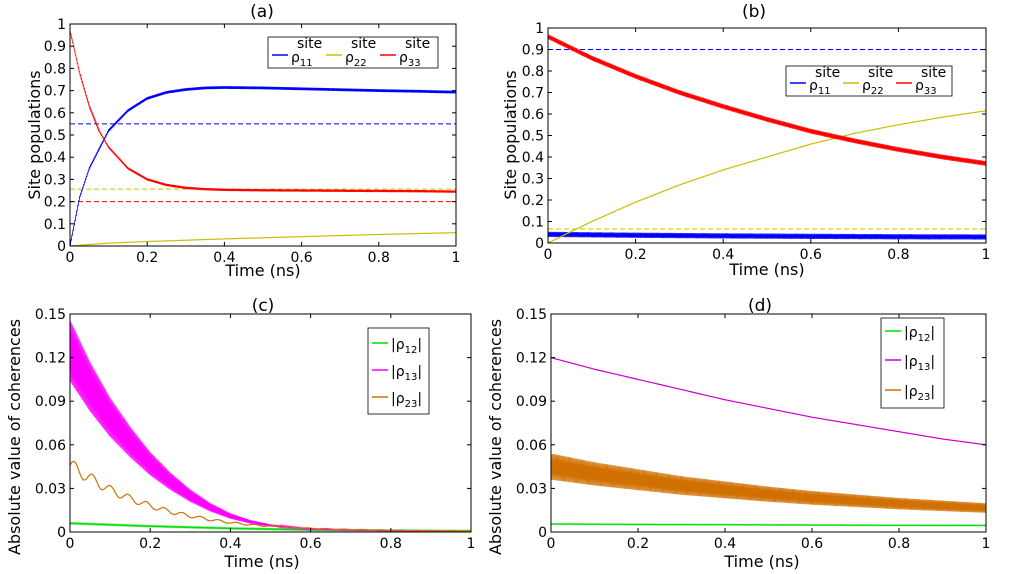  What do you see at coordinates (34, 134) in the screenshot?
I see `panel-a-ylabel: Site populations` at bounding box center [34, 134].